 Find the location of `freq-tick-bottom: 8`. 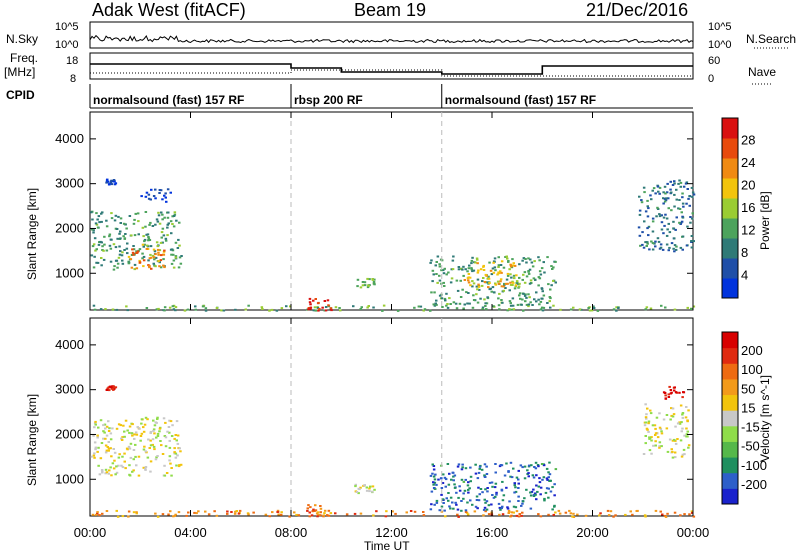

freq-tick-bottom: 8 is located at coordinates (73, 79).